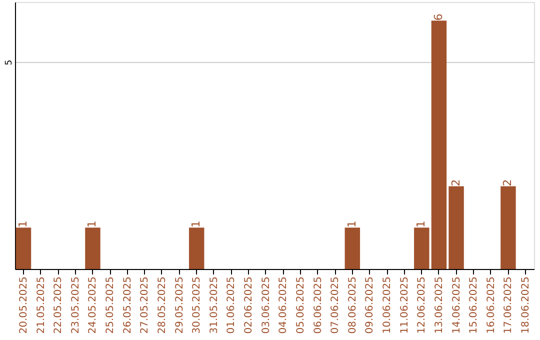 The image size is (540, 340). Describe the element at coordinates (76, 305) in the screenshot. I see `x-tick-label: 23.05.2025` at that location.